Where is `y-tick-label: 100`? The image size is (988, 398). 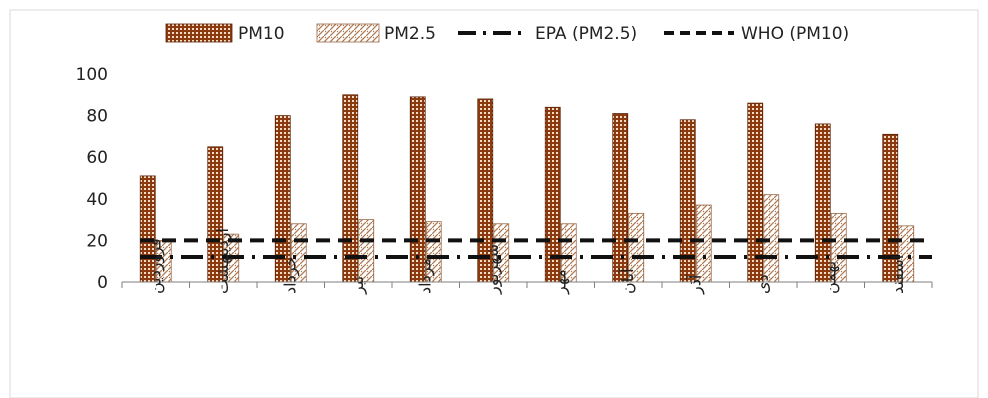 y-tick-label: 100 is located at coordinates (92, 75).